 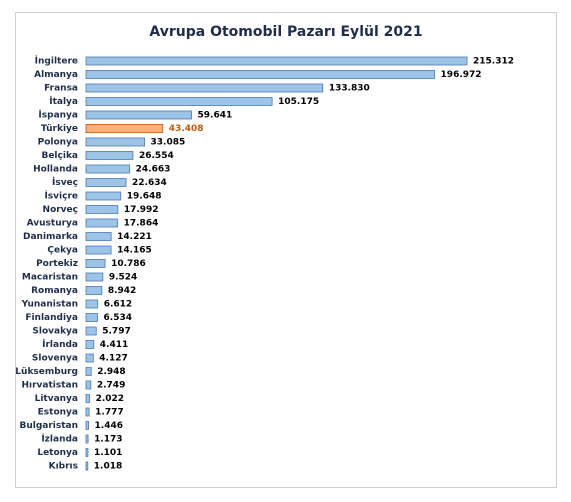 What do you see at coordinates (118, 305) in the screenshot?
I see `value-label: 6.612` at bounding box center [118, 305].